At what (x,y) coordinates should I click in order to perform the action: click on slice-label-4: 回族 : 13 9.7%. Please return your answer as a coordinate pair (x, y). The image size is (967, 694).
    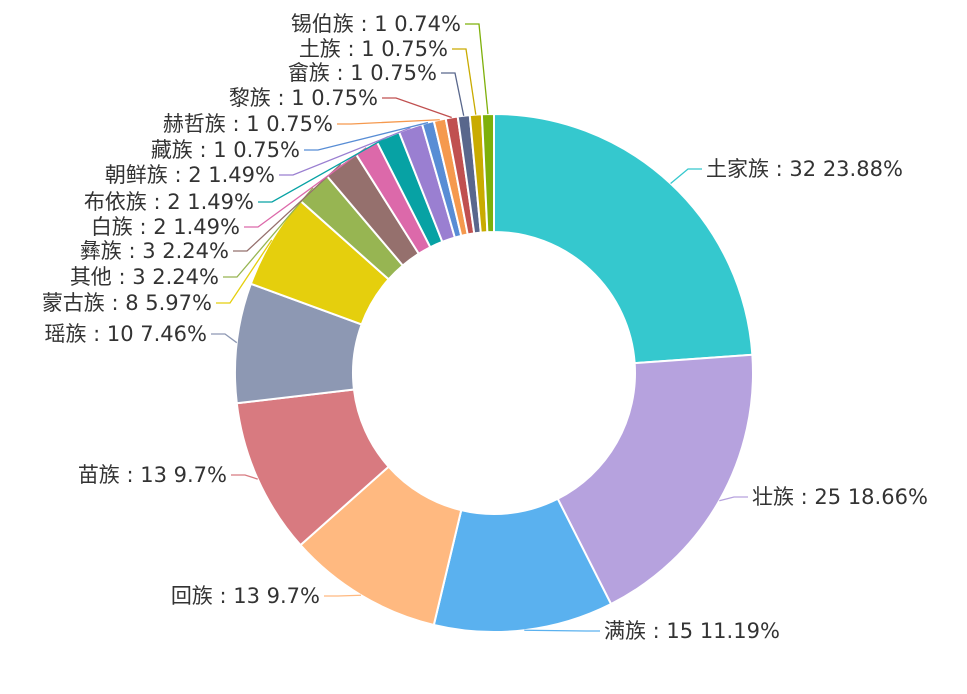
    Looking at the image, I should click on (245, 596).